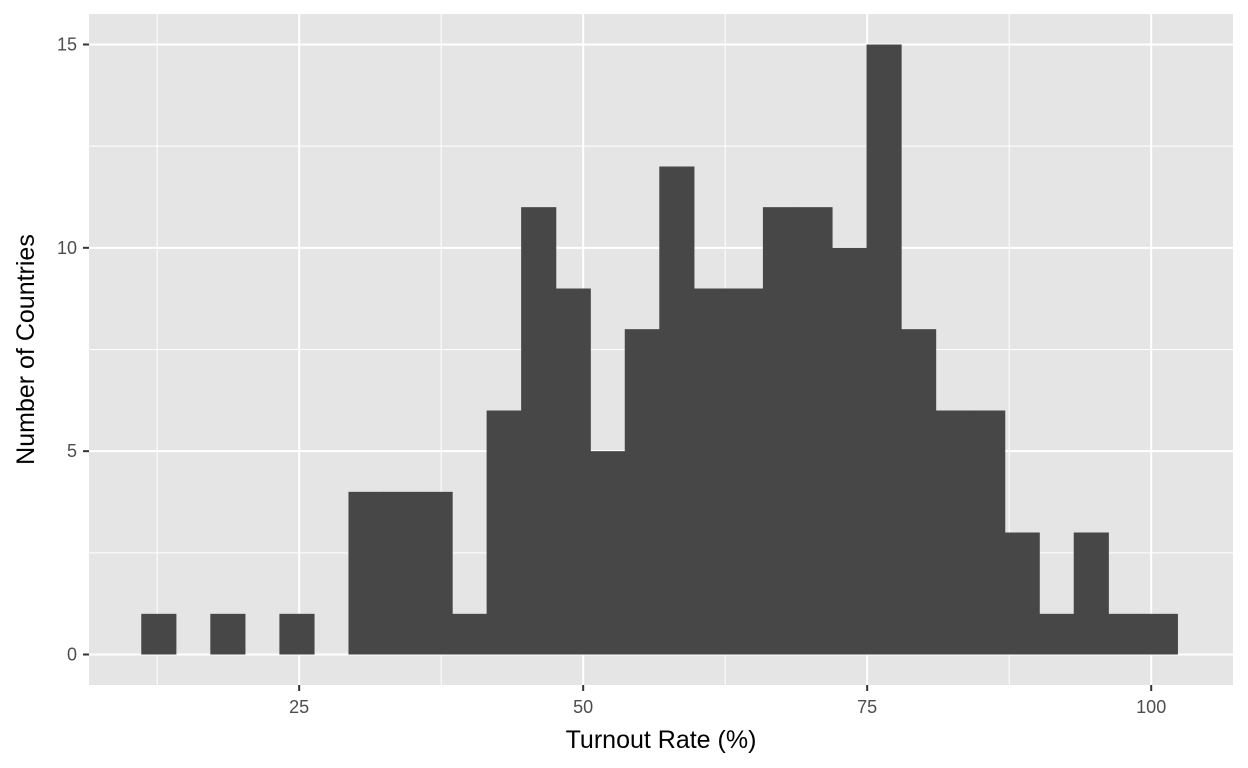 Image resolution: width=1248 pixels, height=768 pixels. Describe the element at coordinates (67, 45) in the screenshot. I see `y-tick-label: 15` at that location.